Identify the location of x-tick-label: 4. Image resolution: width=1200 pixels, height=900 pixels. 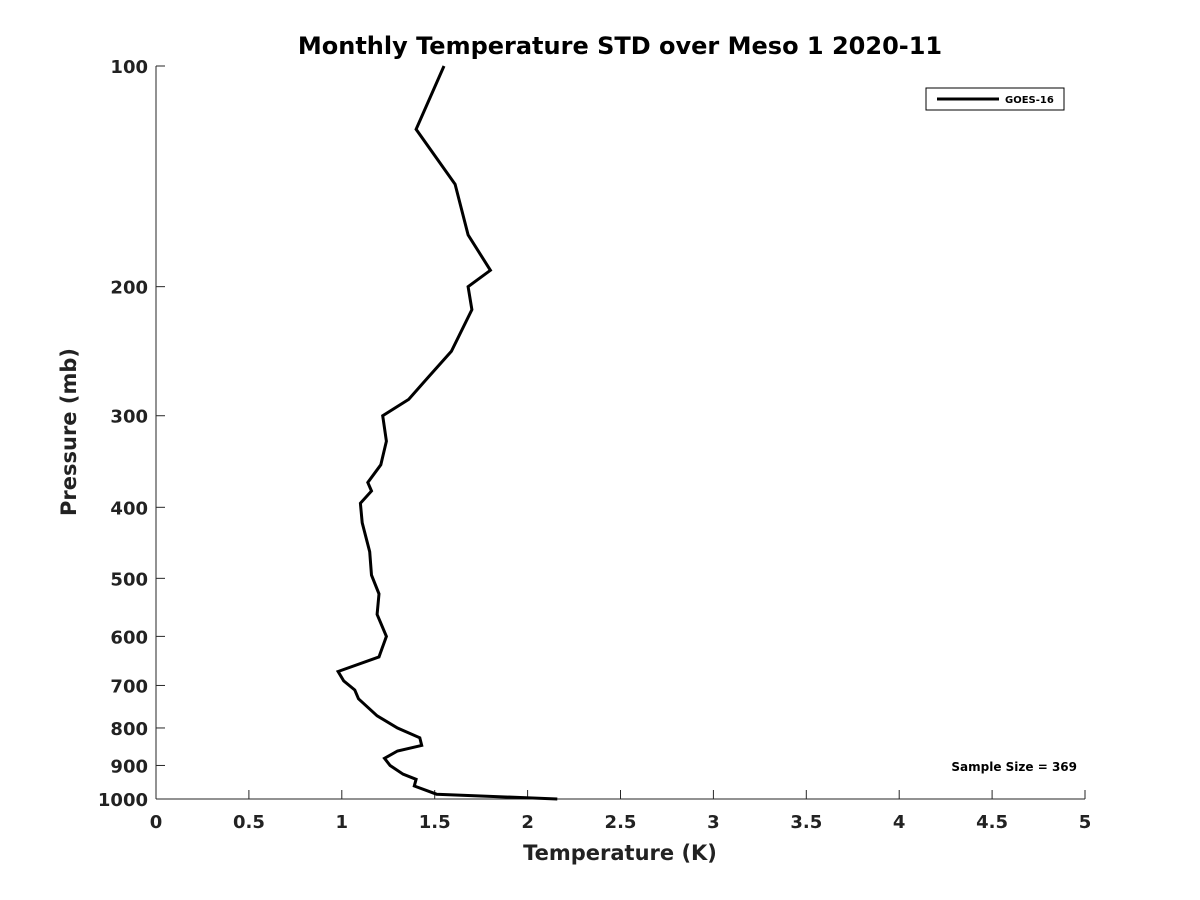
(899, 822).